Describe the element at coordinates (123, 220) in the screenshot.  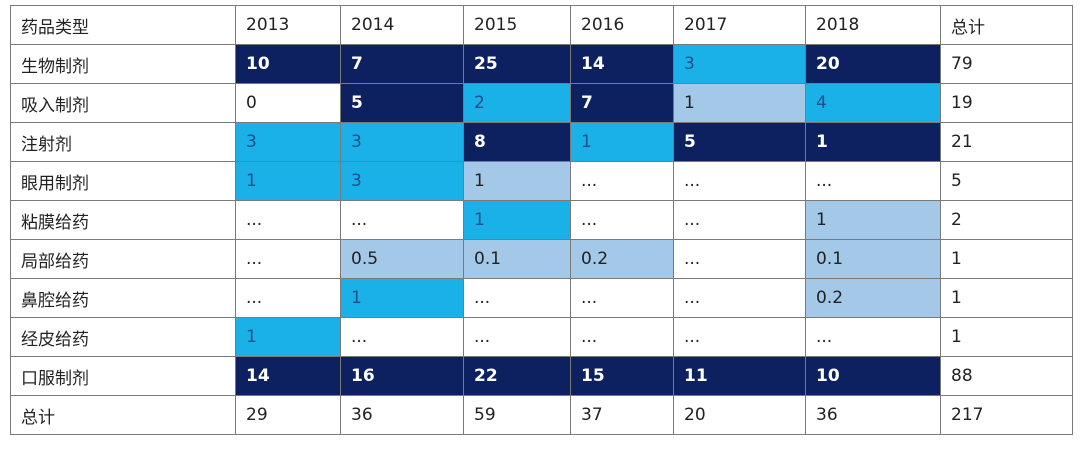
I see `table-cell: 粘膜给药` at that location.